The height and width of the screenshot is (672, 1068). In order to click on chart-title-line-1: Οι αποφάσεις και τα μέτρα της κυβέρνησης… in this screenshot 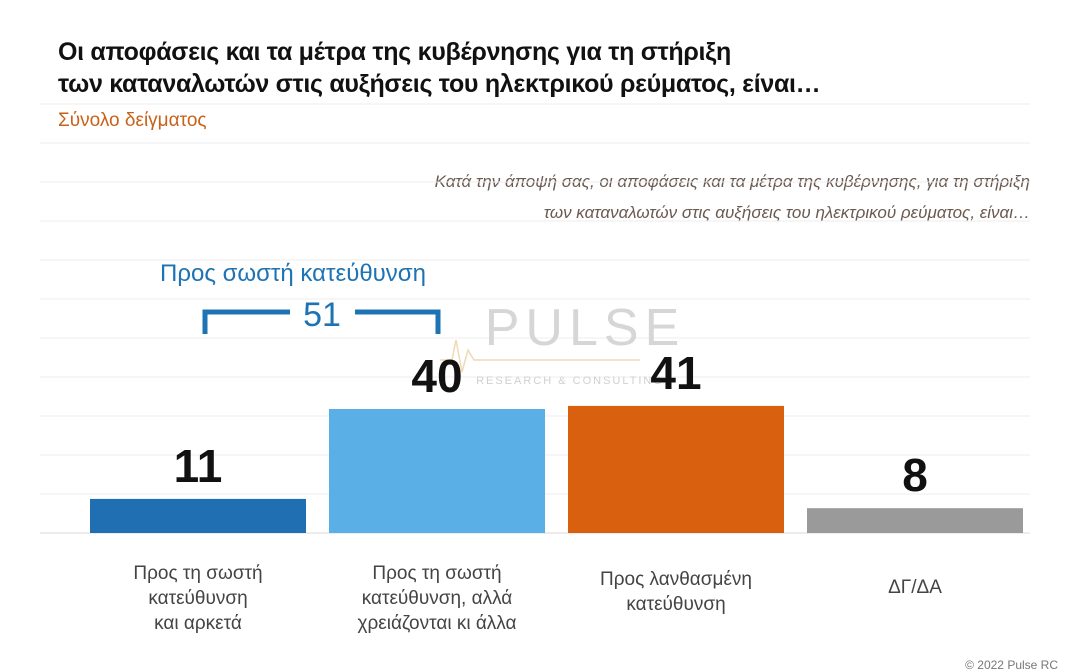, I will do `click(394, 52)`.